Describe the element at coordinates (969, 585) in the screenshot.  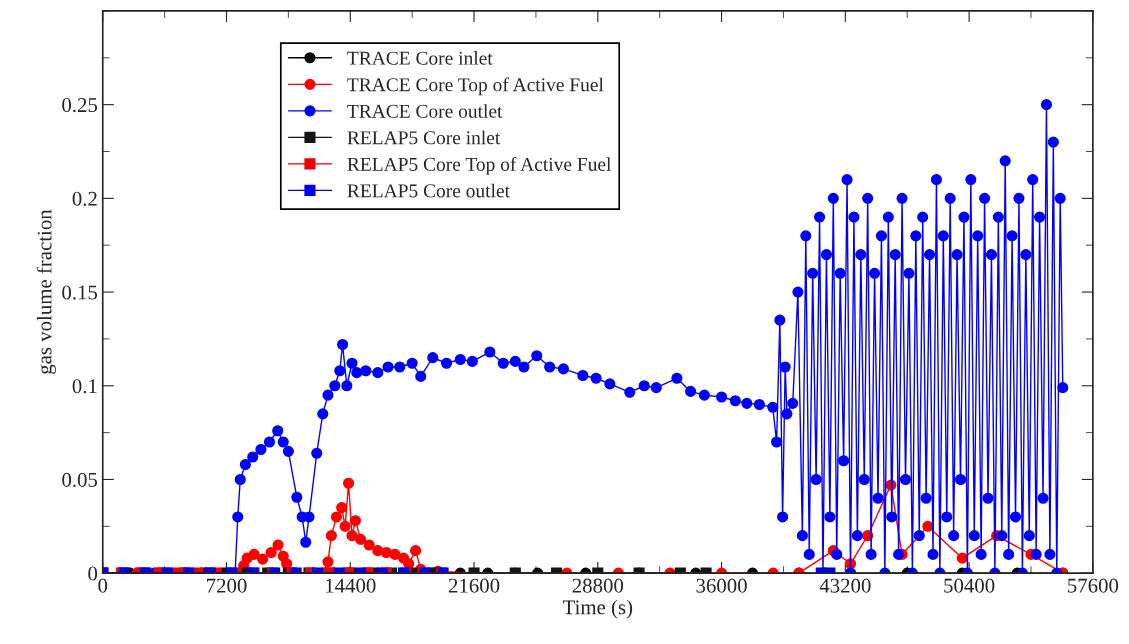
I see `x-tick-label: 50400` at that location.